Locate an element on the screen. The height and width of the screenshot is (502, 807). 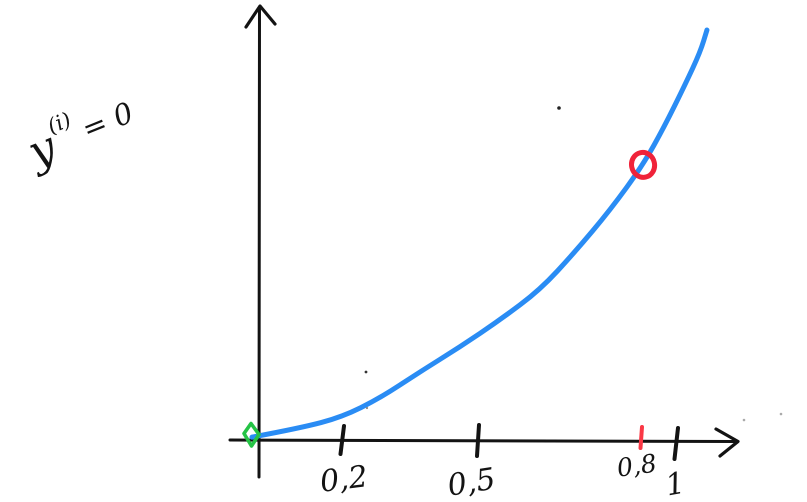
x-tick-label-0-8: 0,8 is located at coordinates (636, 465).